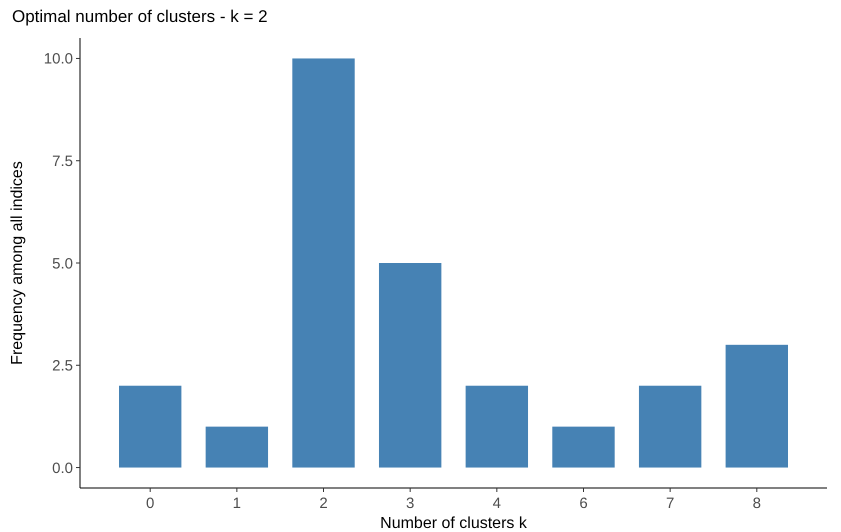  What do you see at coordinates (454, 523) in the screenshot?
I see `x-axis-title: Number of clusters k` at bounding box center [454, 523].